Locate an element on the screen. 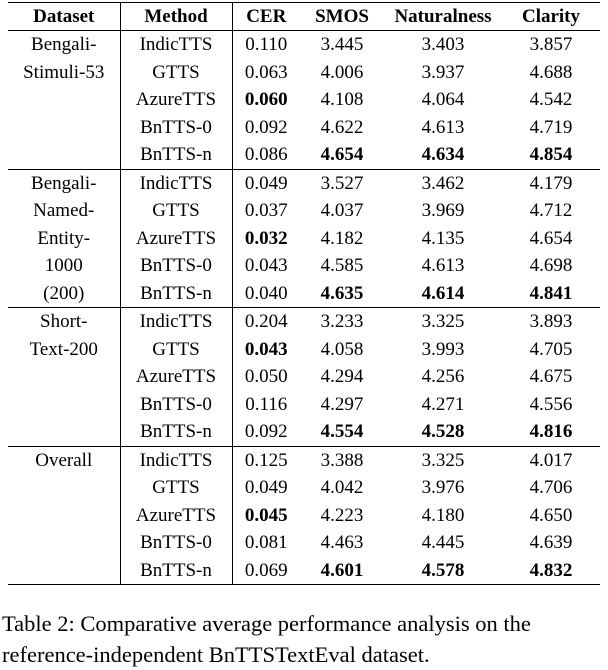 The height and width of the screenshot is (670, 608). value-cell: 4.578 is located at coordinates (443, 570).